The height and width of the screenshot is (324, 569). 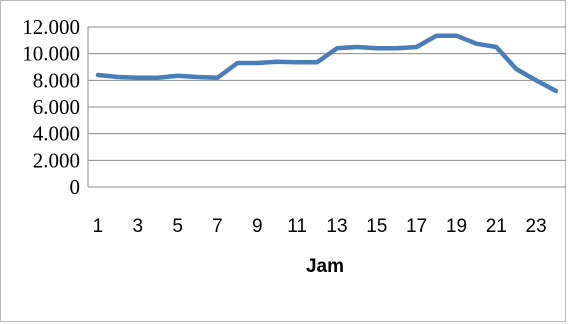 I want to click on x-tick-label: 1, so click(x=98, y=226).